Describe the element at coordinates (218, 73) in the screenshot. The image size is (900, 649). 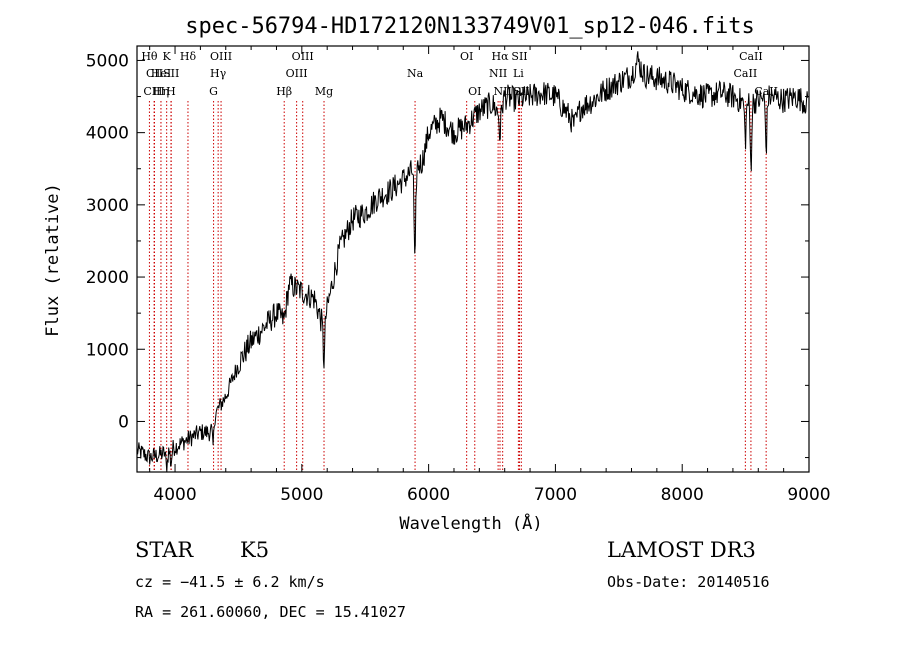
I see `spectral-line-label: Hγ` at that location.